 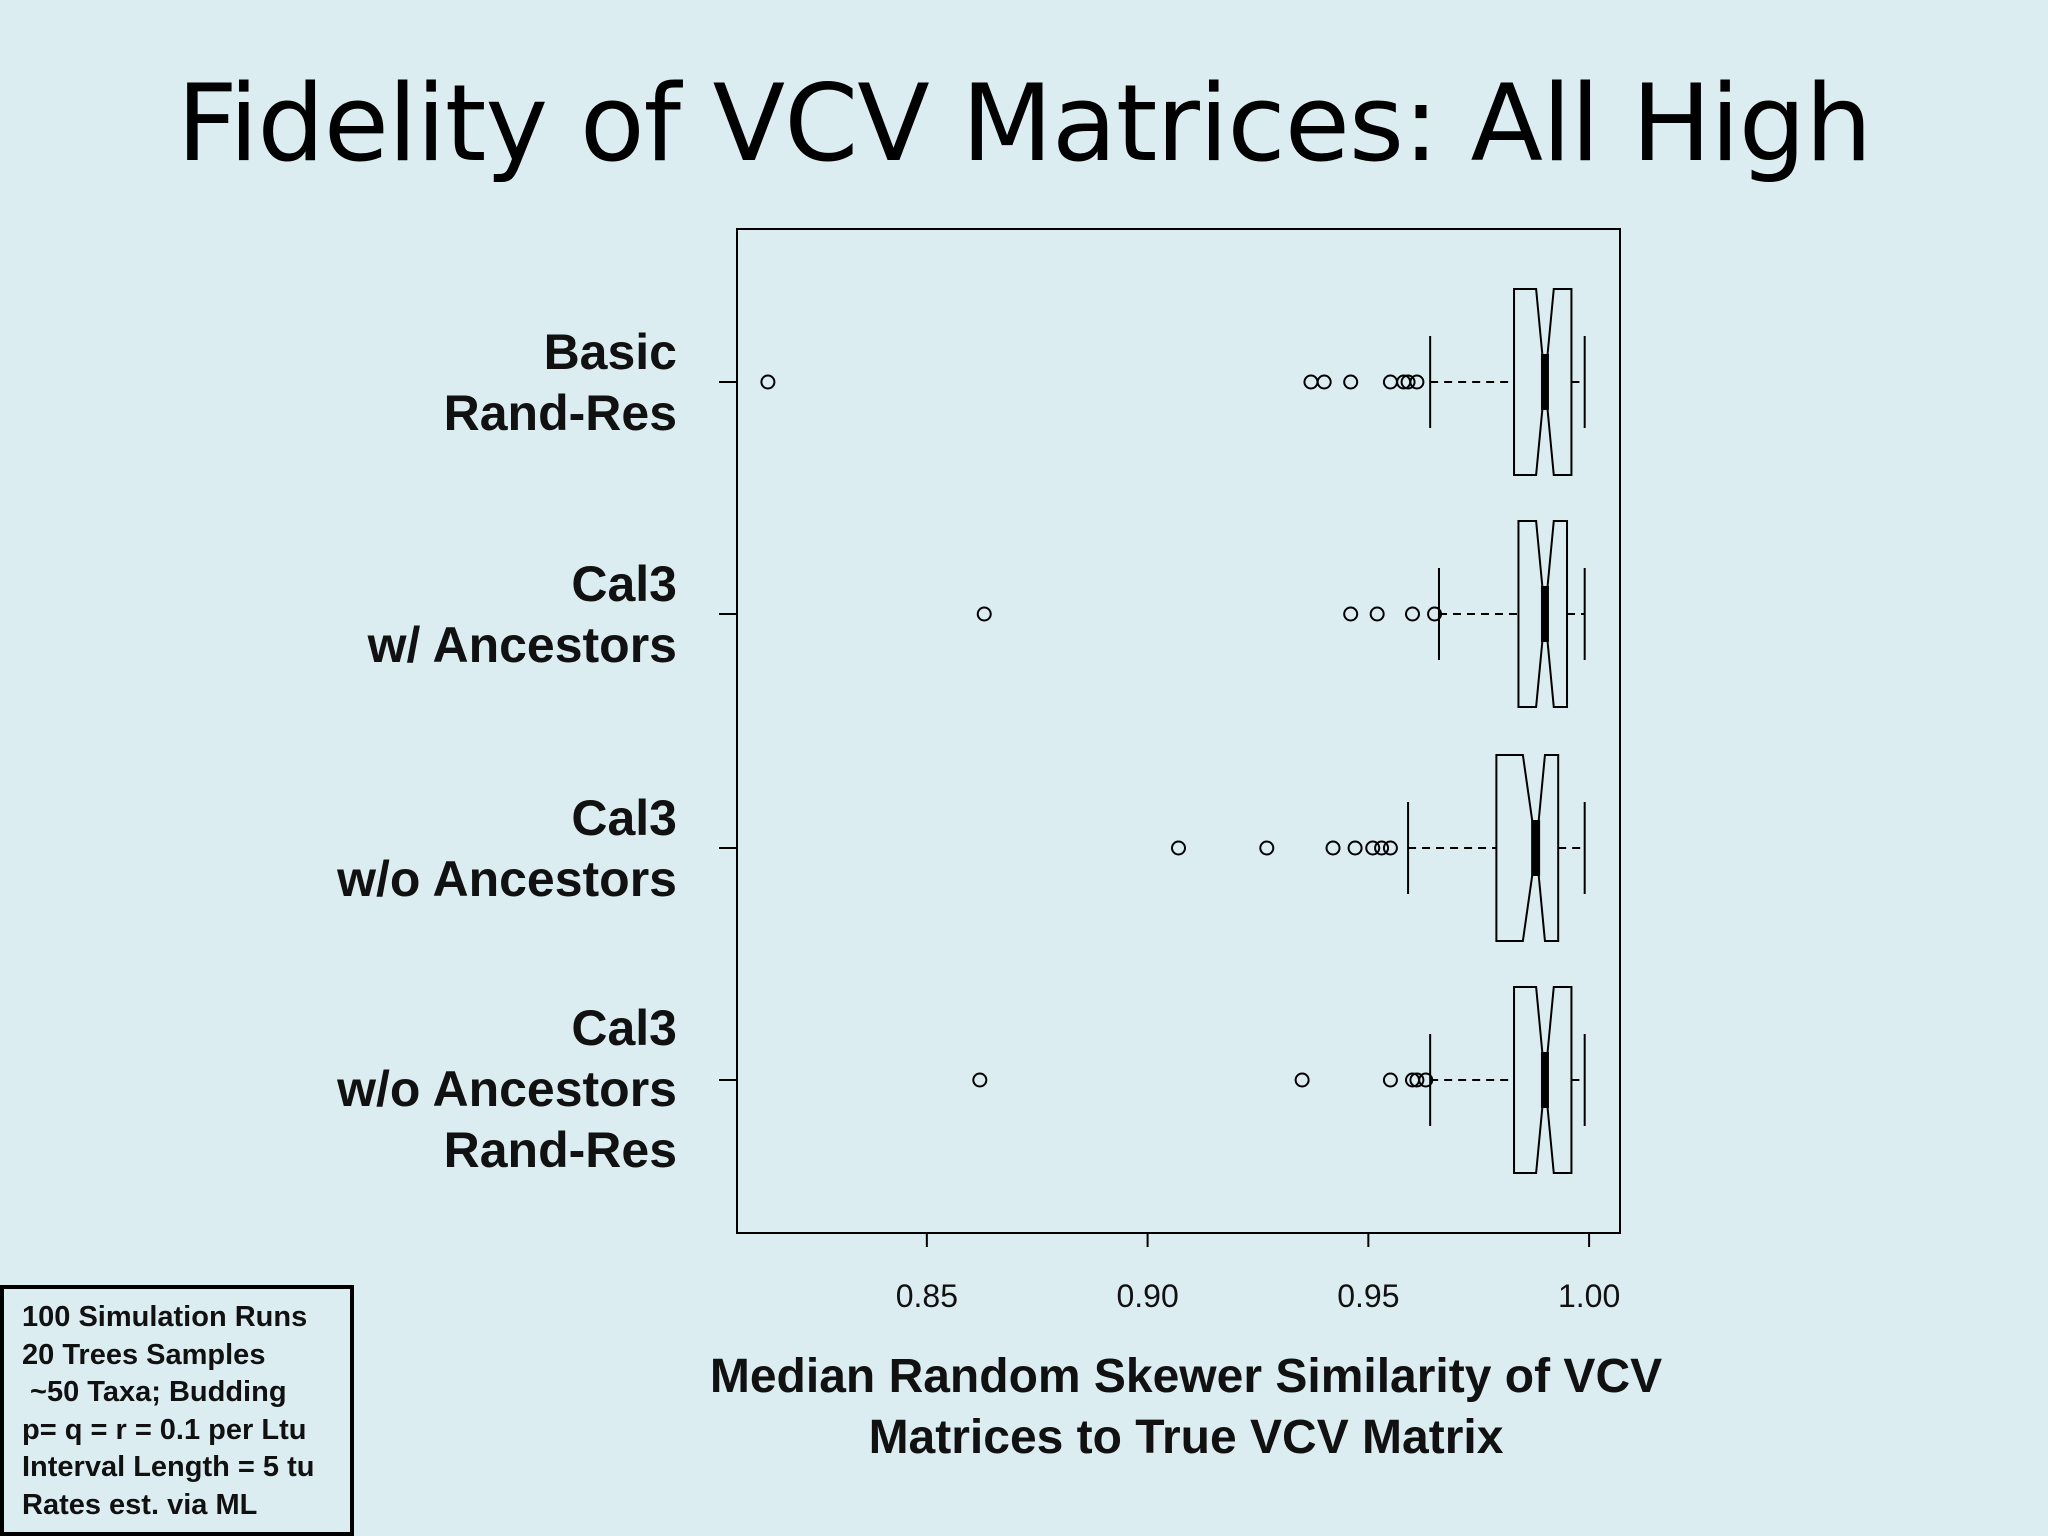 I want to click on x-axis: 0.85 0.90 0.95 1.00, so click(x=1258, y=1273).